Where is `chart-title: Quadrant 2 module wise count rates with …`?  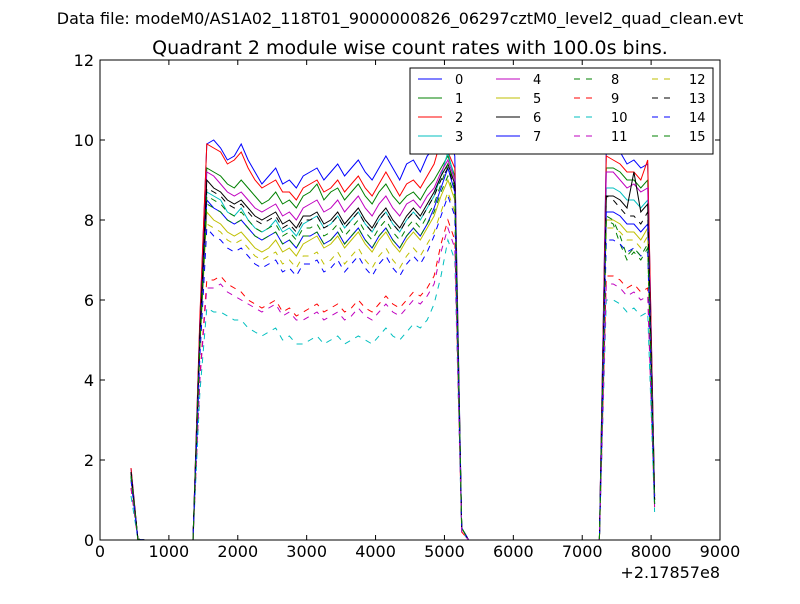 chart-title: Quadrant 2 module wise count rates with … is located at coordinates (410, 48).